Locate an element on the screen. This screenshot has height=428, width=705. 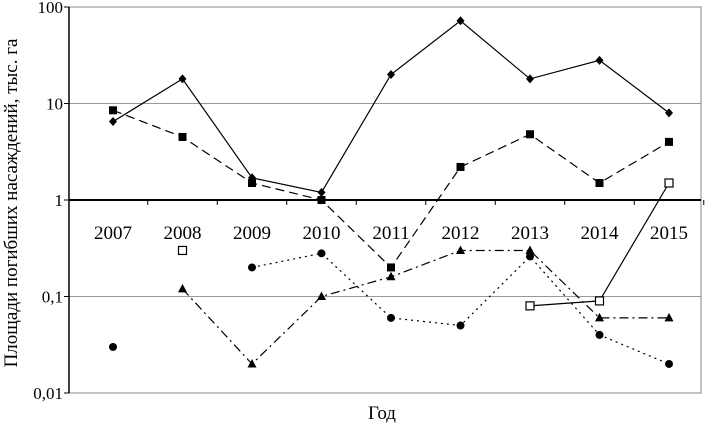
series-5-line is located at coordinates (599, 244).